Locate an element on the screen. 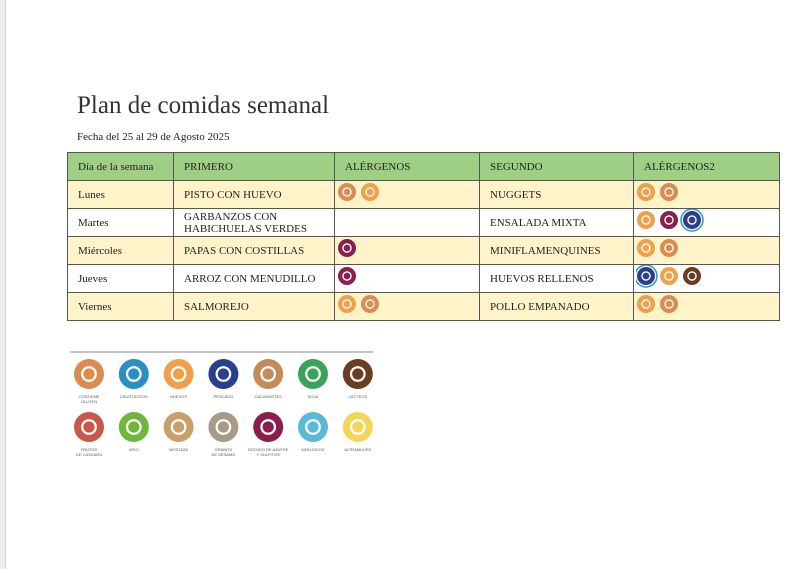 This screenshot has height=569, width=810. table-row: Jueves ARROZ CON MENUDILLO HUEVOS RELLENOS is located at coordinates (423, 278).